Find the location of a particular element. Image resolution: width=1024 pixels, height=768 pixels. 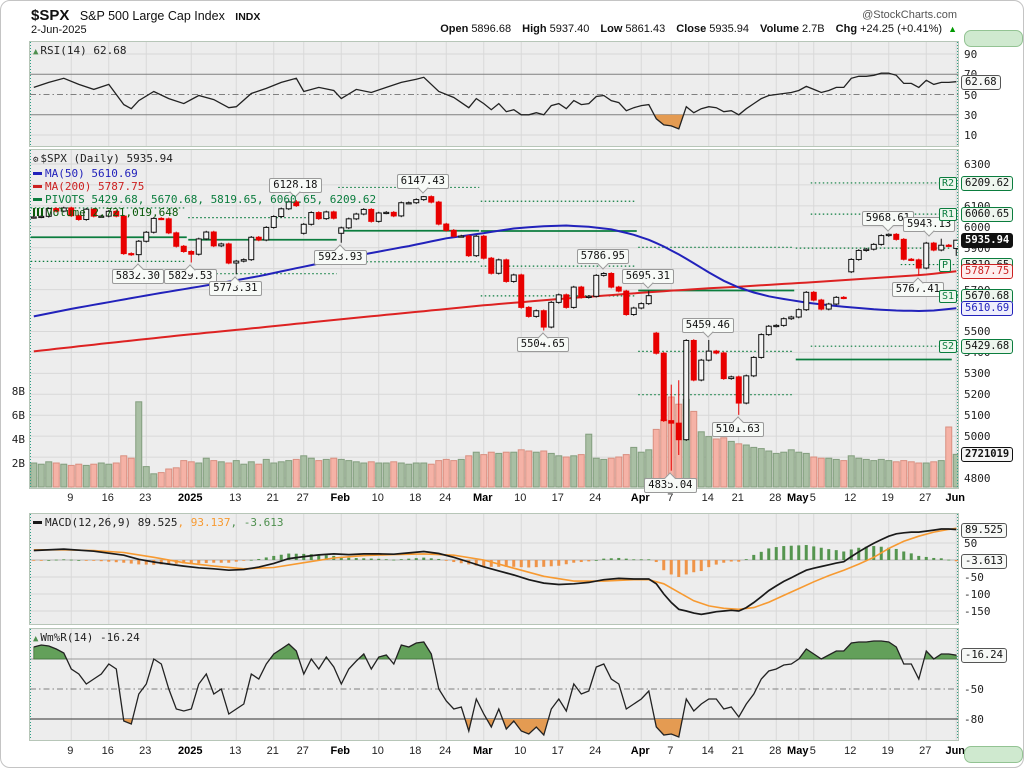

price-axis-tick: 6300 is located at coordinates (977, 164).